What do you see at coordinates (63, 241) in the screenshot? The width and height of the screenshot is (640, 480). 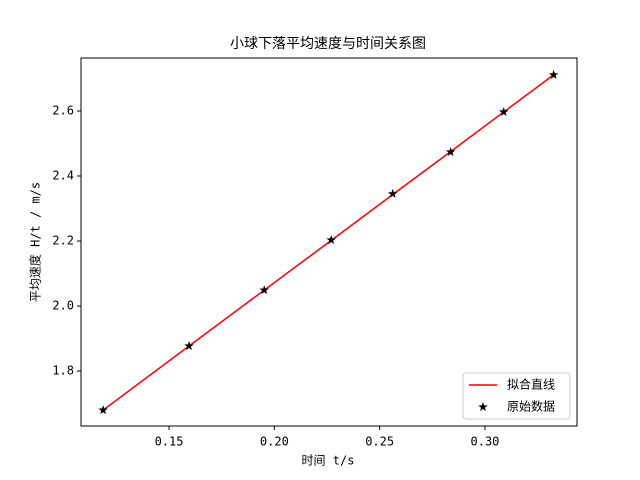 I see `y-tick-label: 2.2` at bounding box center [63, 241].